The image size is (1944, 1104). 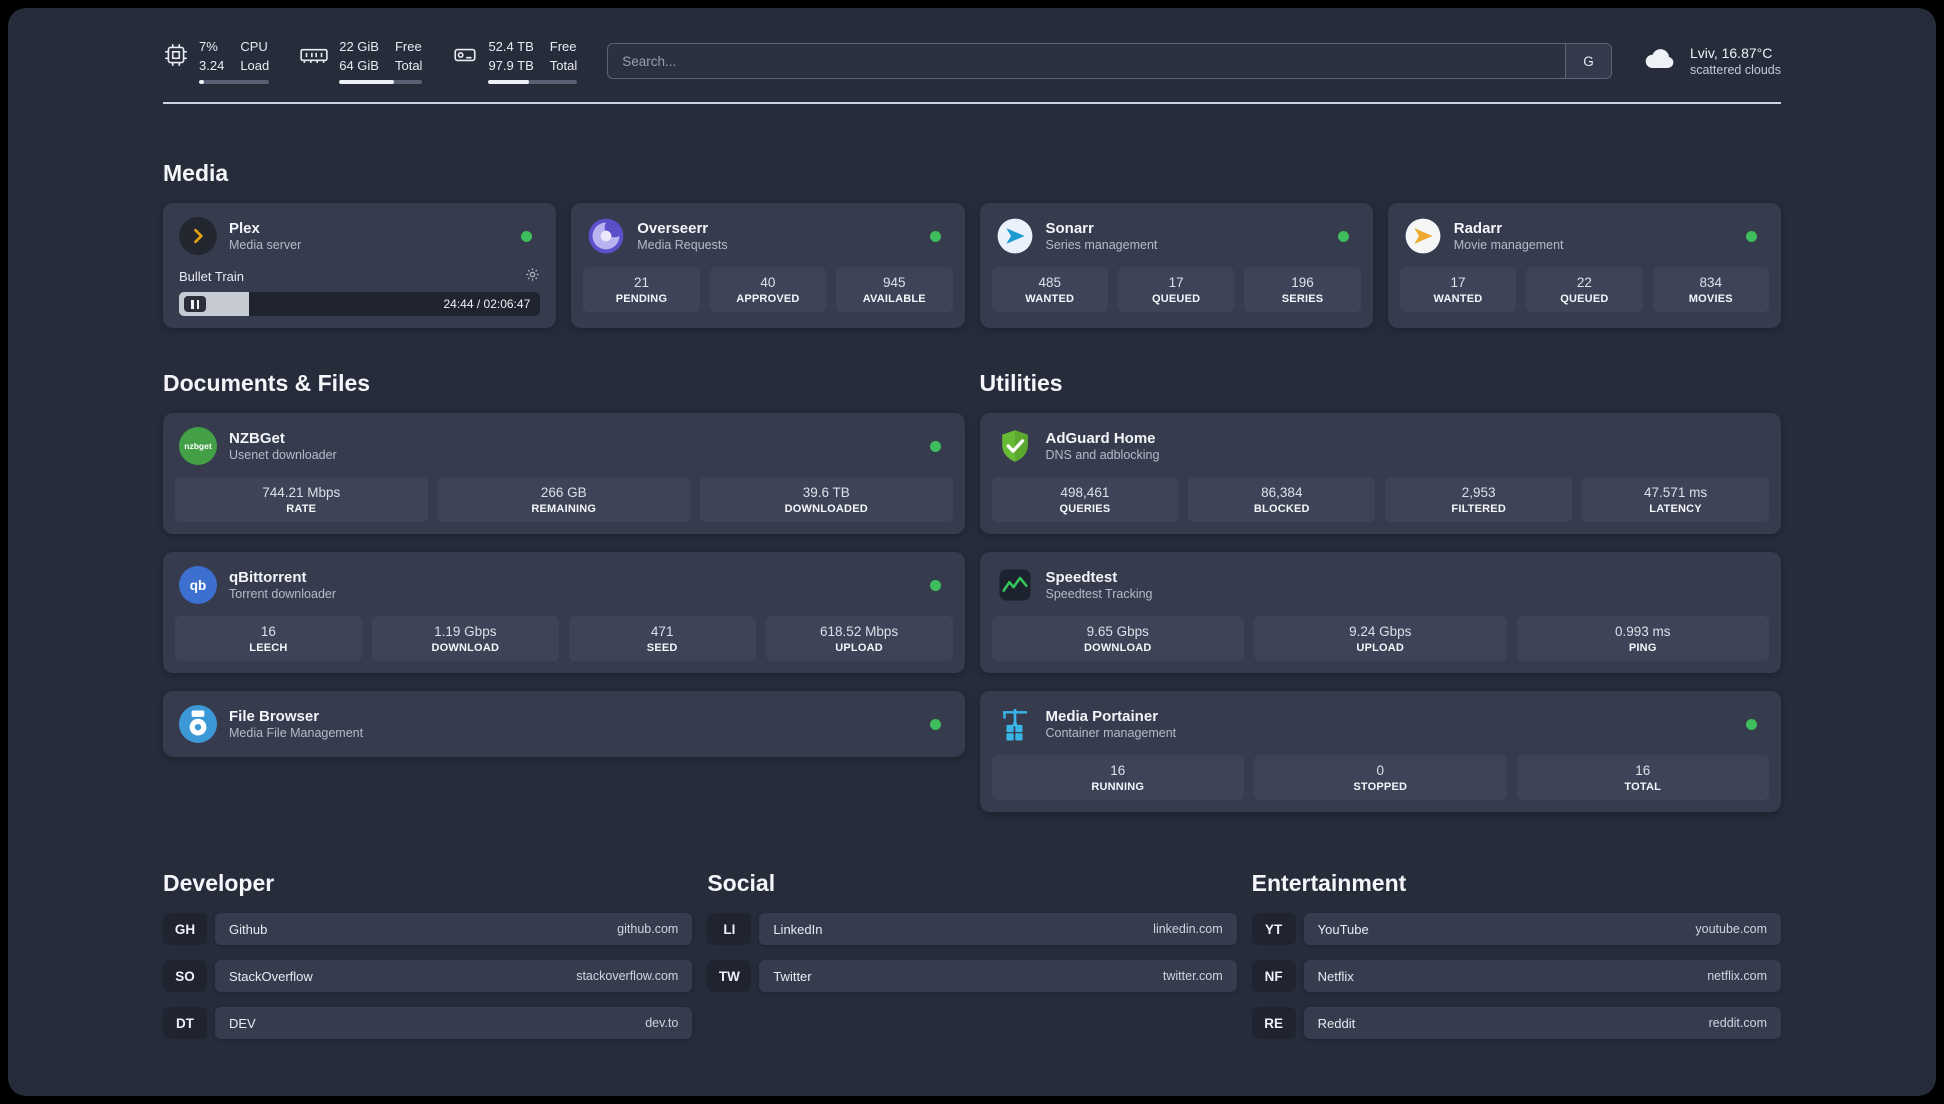 What do you see at coordinates (212, 276) in the screenshot?
I see `now-playing-title: Bullet Train` at bounding box center [212, 276].